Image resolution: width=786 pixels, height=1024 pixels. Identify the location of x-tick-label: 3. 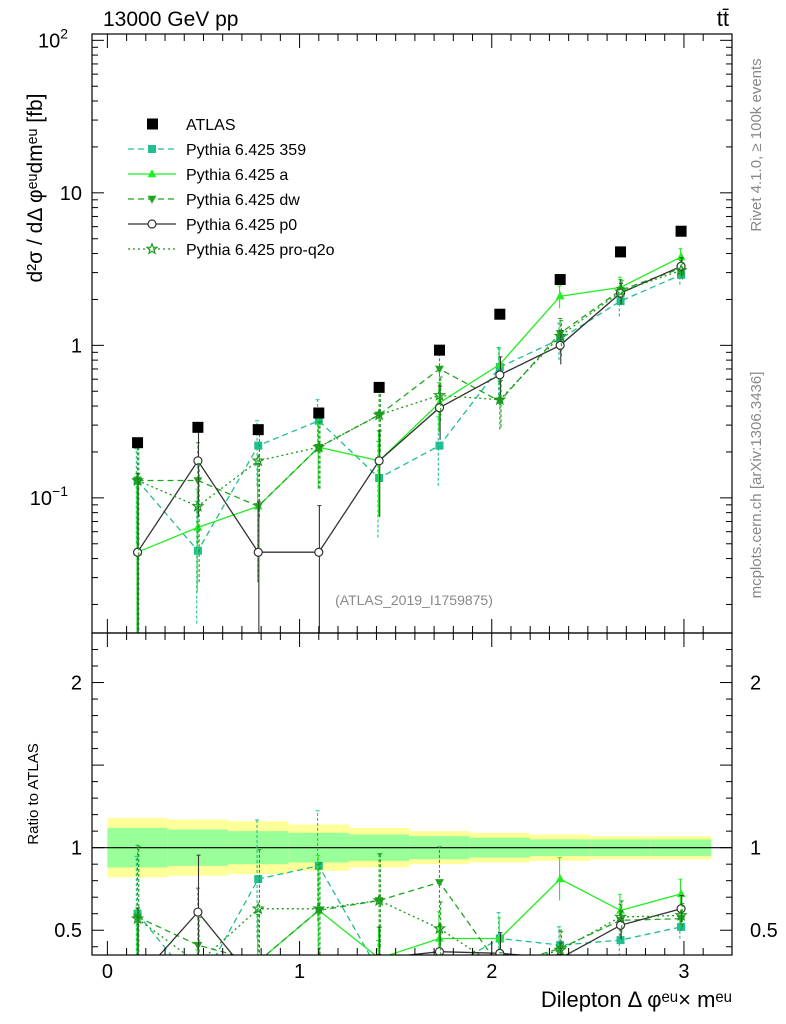
(683, 972).